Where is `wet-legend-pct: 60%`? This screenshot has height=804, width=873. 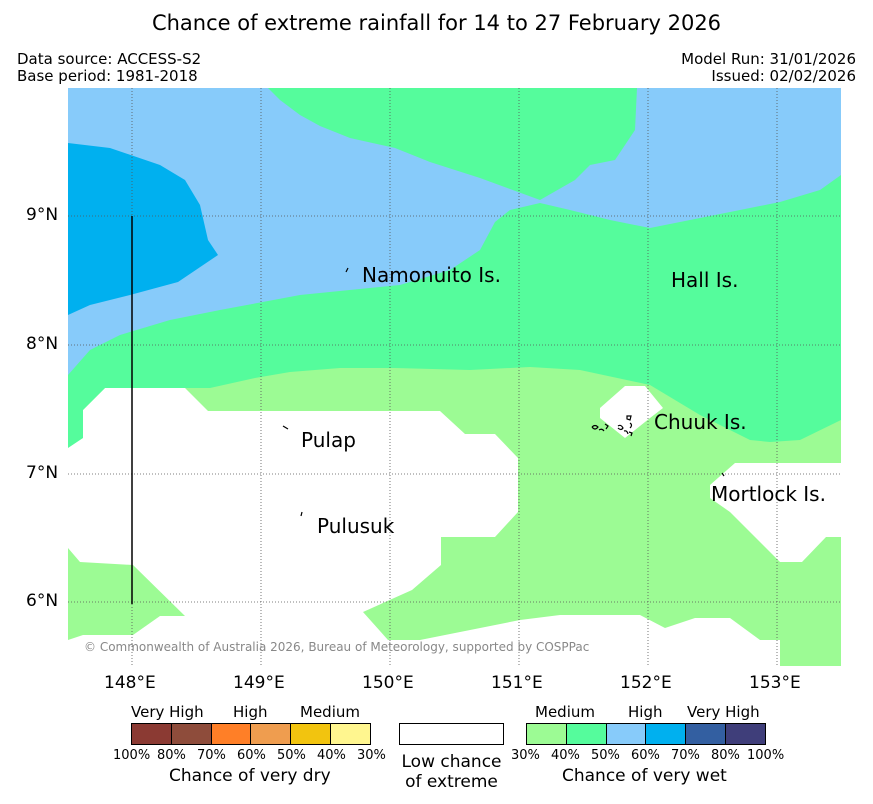 wet-legend-pct: 60% is located at coordinates (645, 755).